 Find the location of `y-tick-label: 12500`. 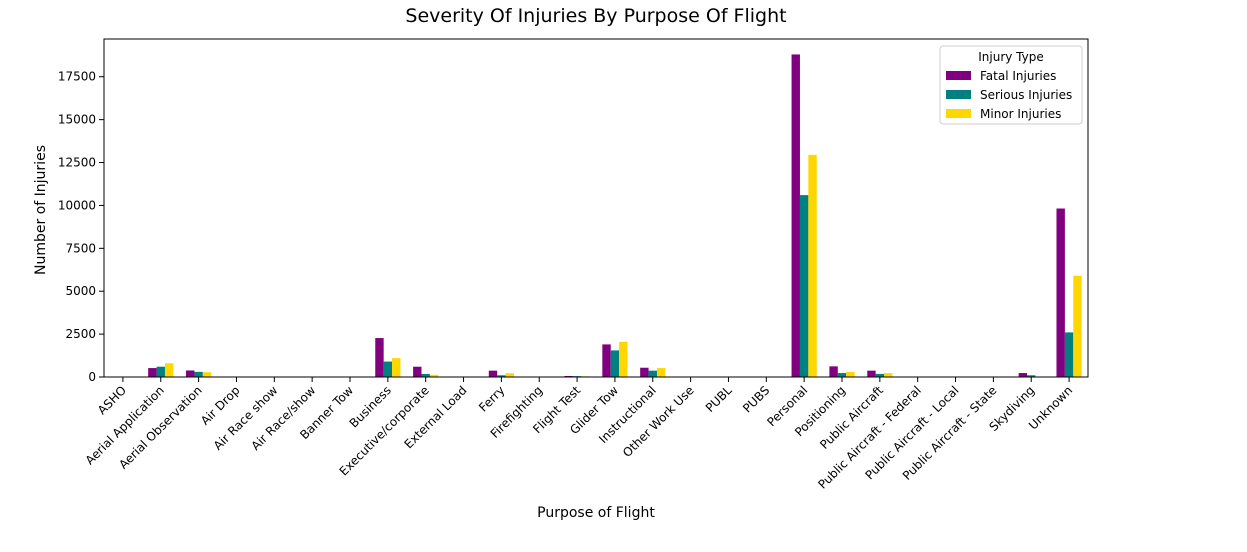

y-tick-label: 12500 is located at coordinates (77, 163).